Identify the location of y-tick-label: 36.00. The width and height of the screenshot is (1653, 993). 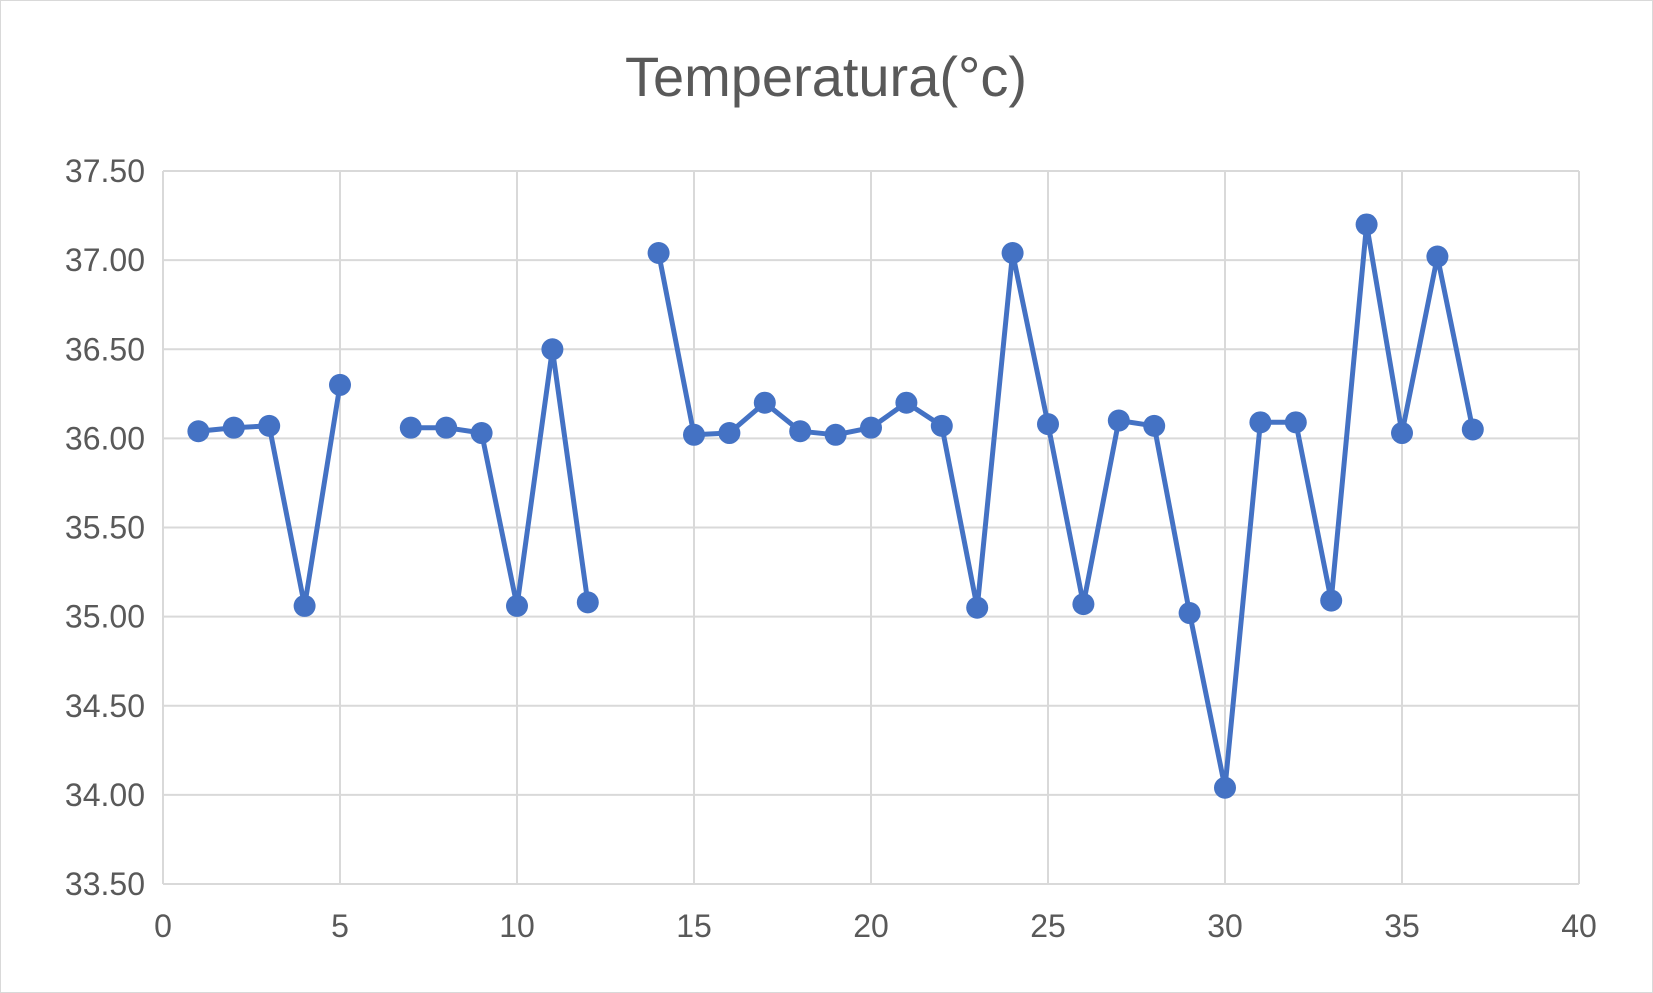
(105, 438).